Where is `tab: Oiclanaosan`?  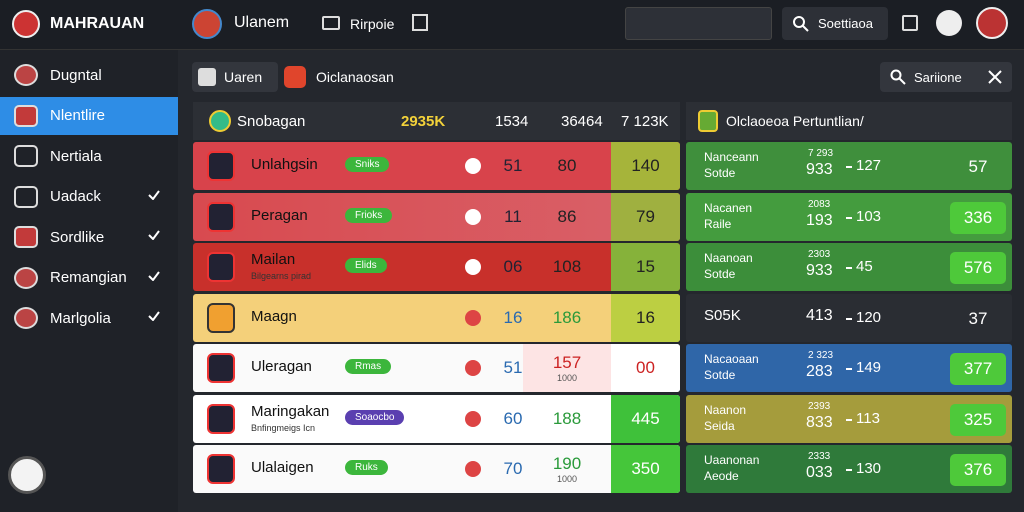 tab: Oiclanaosan is located at coordinates (344, 77).